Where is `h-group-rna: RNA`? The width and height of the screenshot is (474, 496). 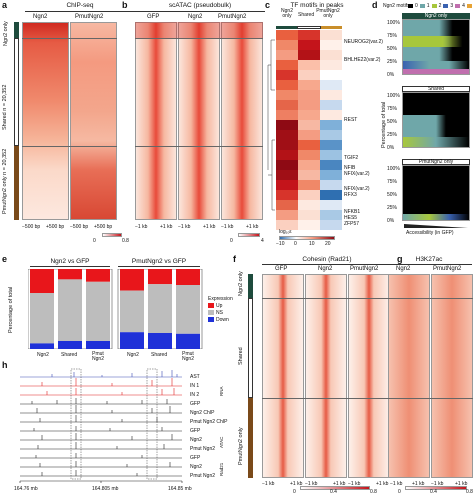
h-group-rna: RNA is located at coordinates (221, 391).